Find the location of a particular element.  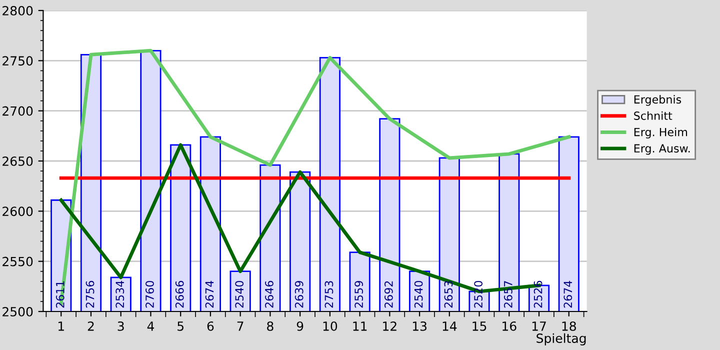

data-label: 2526 is located at coordinates (538, 294).